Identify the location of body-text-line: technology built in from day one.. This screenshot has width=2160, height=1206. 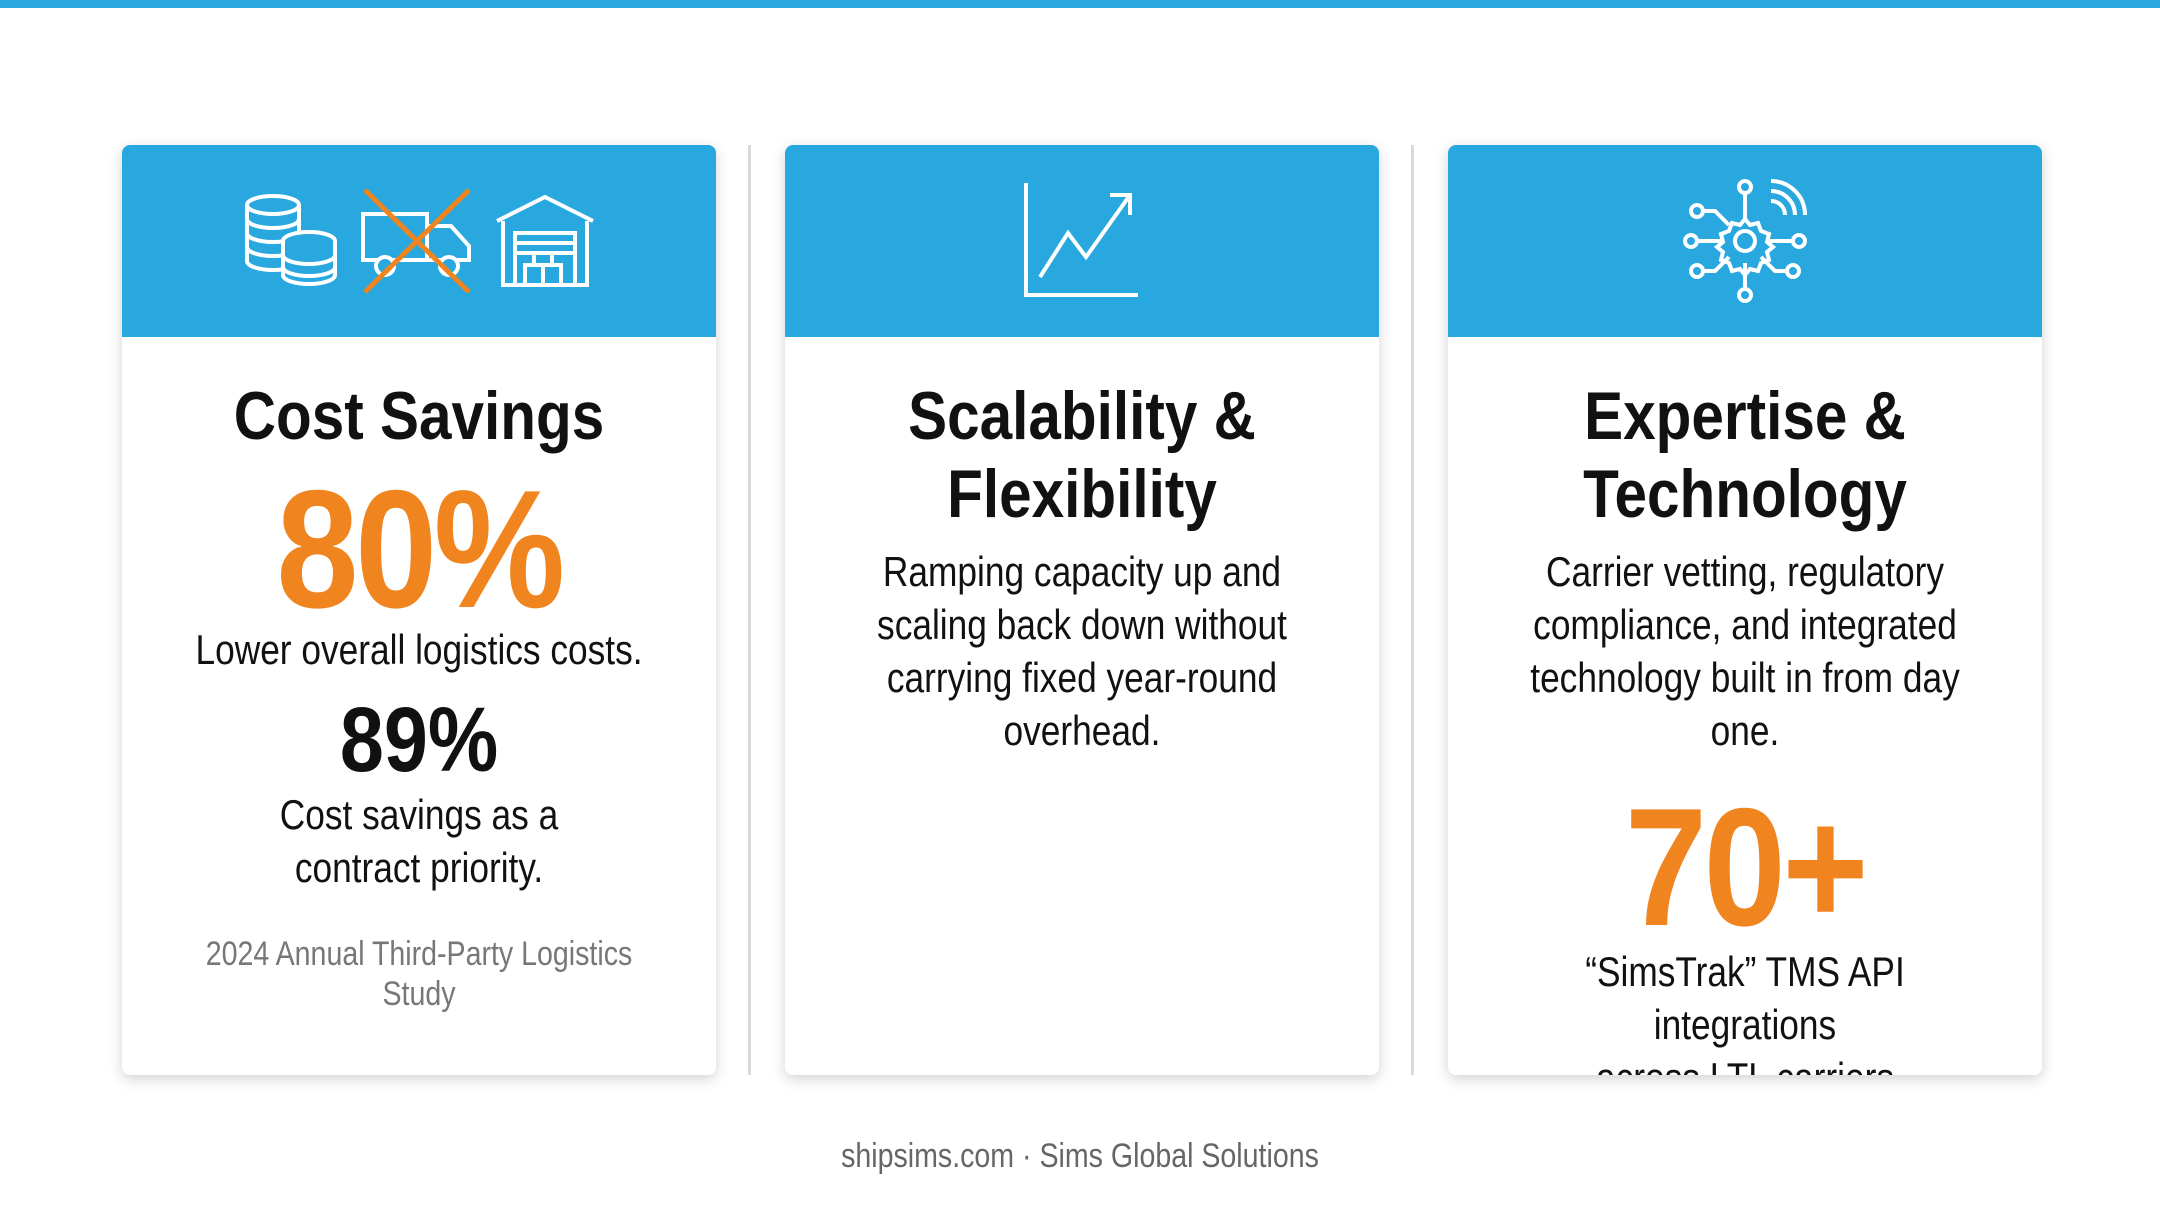
(1745, 704).